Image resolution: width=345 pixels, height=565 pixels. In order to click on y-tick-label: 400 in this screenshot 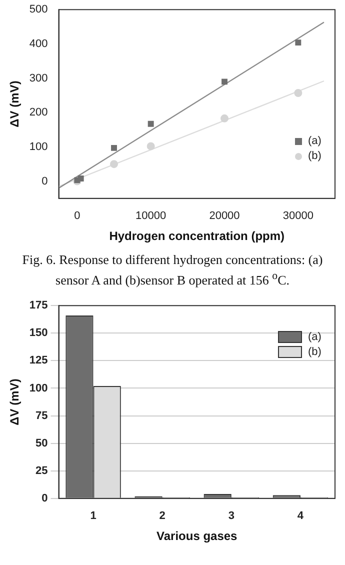, I will do `click(38, 44)`.